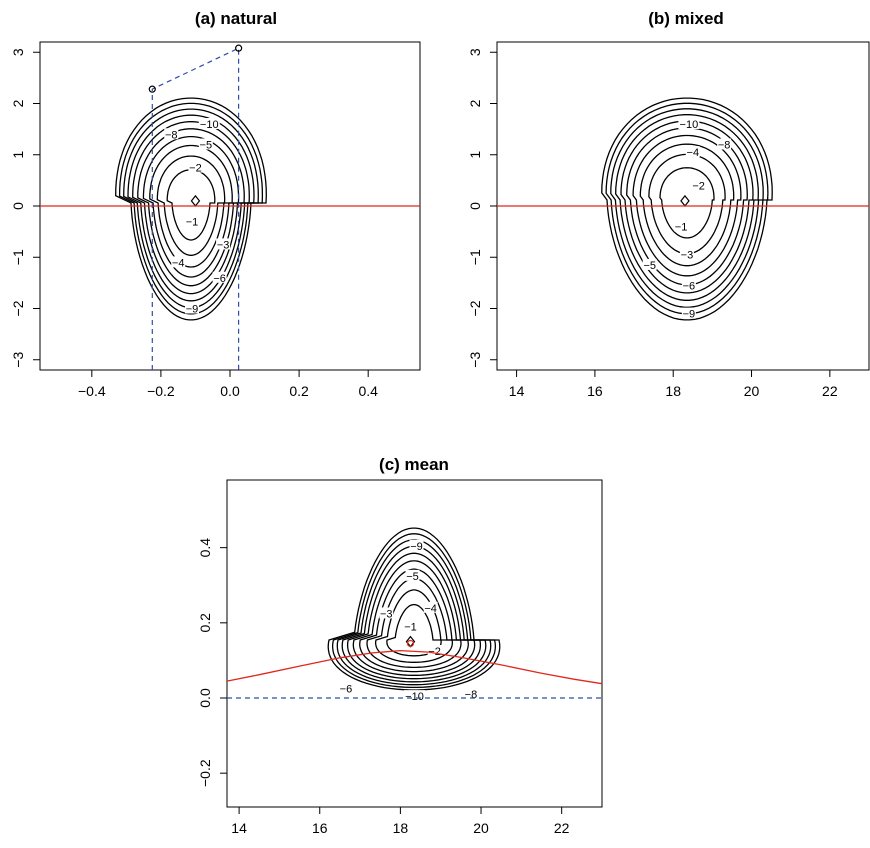  What do you see at coordinates (299, 391) in the screenshot?
I see `panel-a-x-tick-label: 0.2` at bounding box center [299, 391].